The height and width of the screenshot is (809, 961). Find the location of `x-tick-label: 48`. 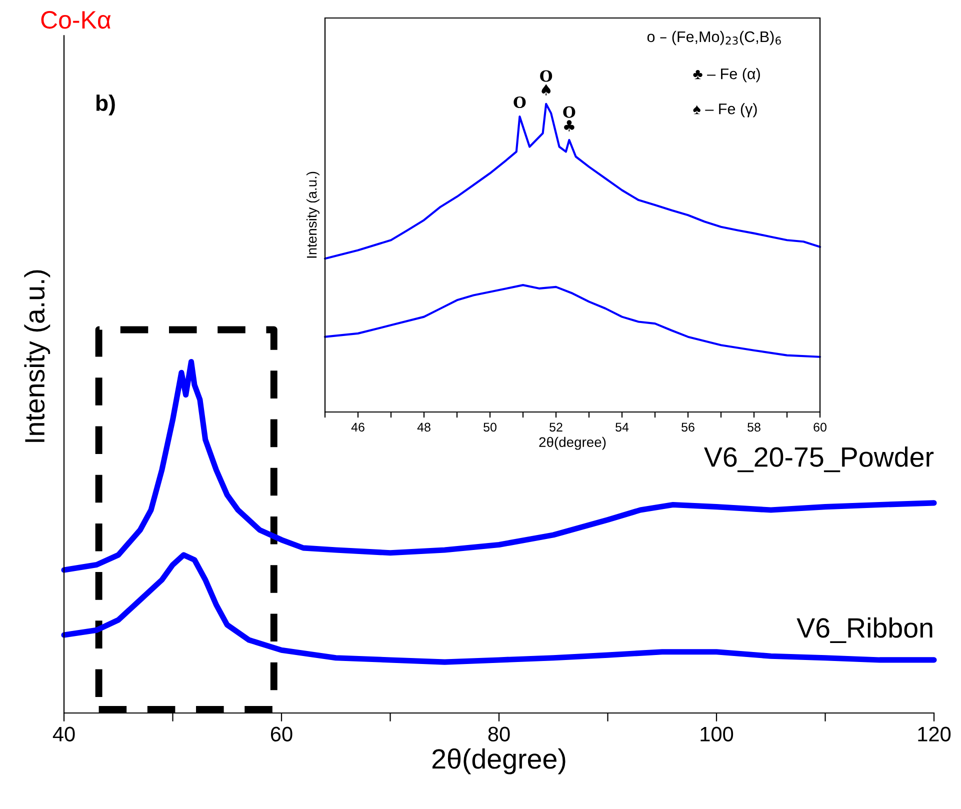

x-tick-label: 48 is located at coordinates (423, 427).